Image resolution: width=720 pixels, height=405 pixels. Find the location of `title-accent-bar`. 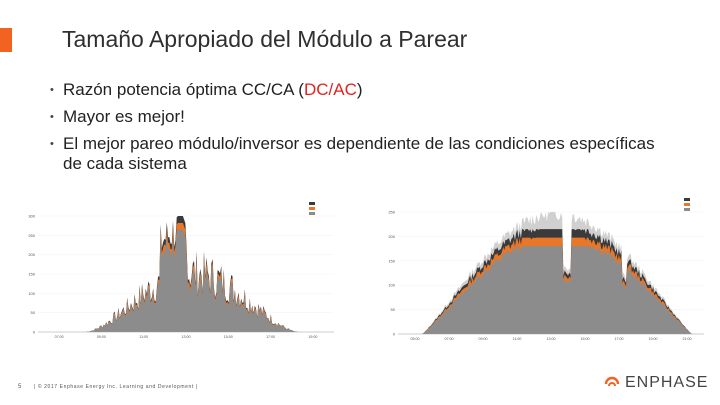

title-accent-bar is located at coordinates (6, 40).